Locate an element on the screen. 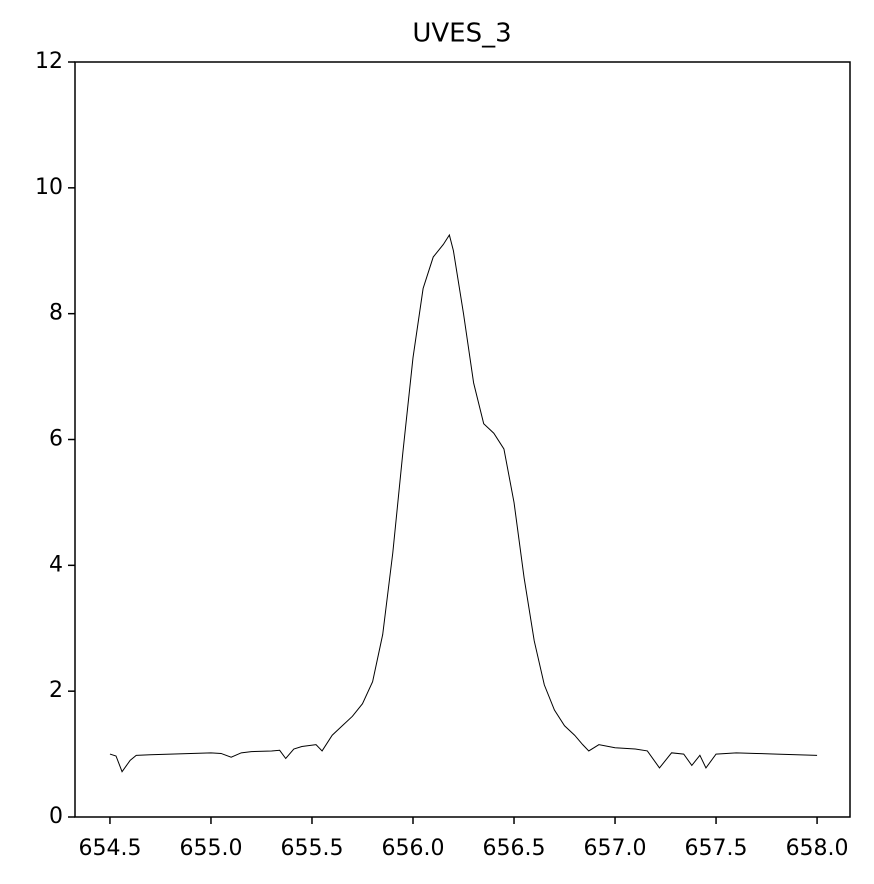  x-tick-label: 658.0 is located at coordinates (817, 848).